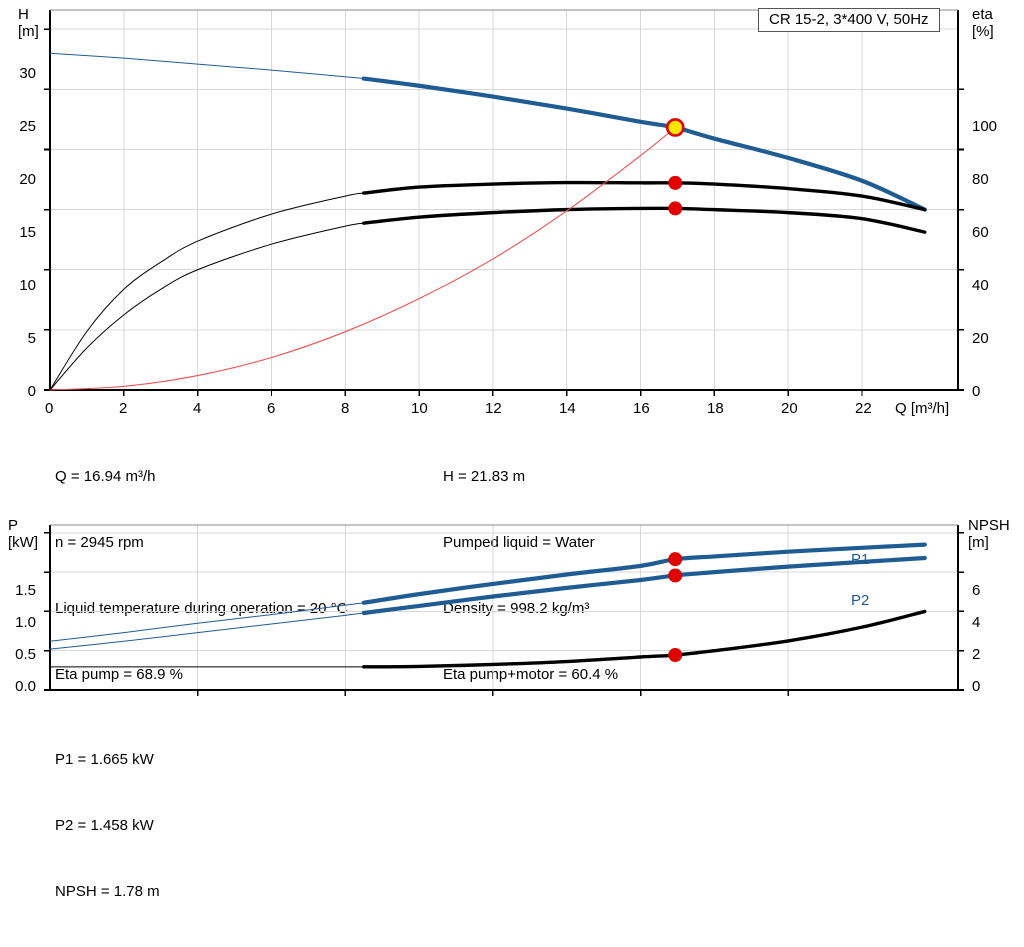 Image resolution: width=1024 pixels, height=947 pixels. Describe the element at coordinates (27, 285) in the screenshot. I see `upper-ytick-10: 10` at that location.